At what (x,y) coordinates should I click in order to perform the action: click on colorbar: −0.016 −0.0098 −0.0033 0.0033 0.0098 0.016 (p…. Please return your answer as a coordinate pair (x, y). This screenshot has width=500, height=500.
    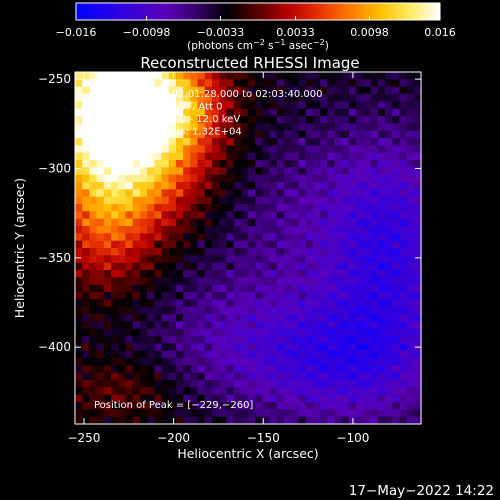
    Looking at the image, I should click on (256, 27).